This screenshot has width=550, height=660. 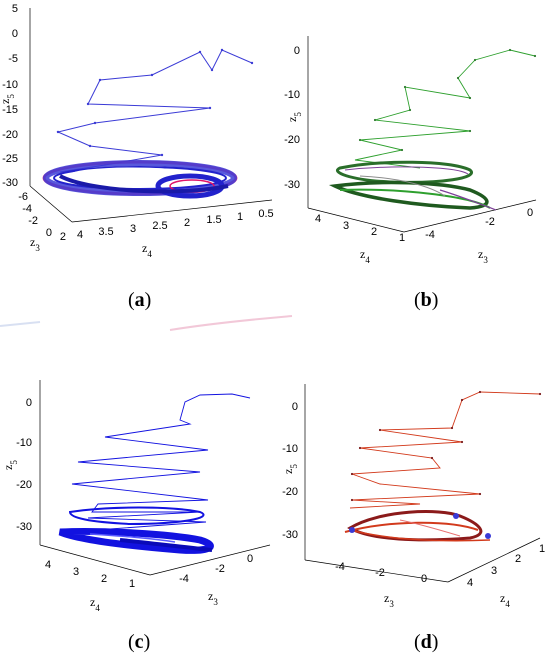 I want to click on panel-c-z3-tick: -4, so click(x=184, y=579).